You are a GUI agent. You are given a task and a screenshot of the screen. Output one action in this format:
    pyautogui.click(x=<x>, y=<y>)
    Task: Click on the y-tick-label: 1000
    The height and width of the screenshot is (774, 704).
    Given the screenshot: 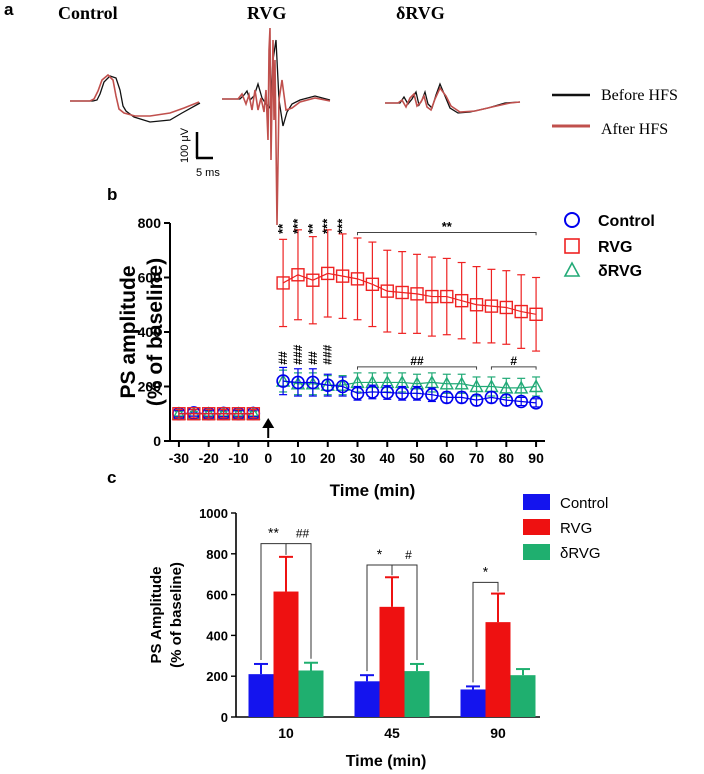 What is the action you would take?
    pyautogui.click(x=213, y=513)
    